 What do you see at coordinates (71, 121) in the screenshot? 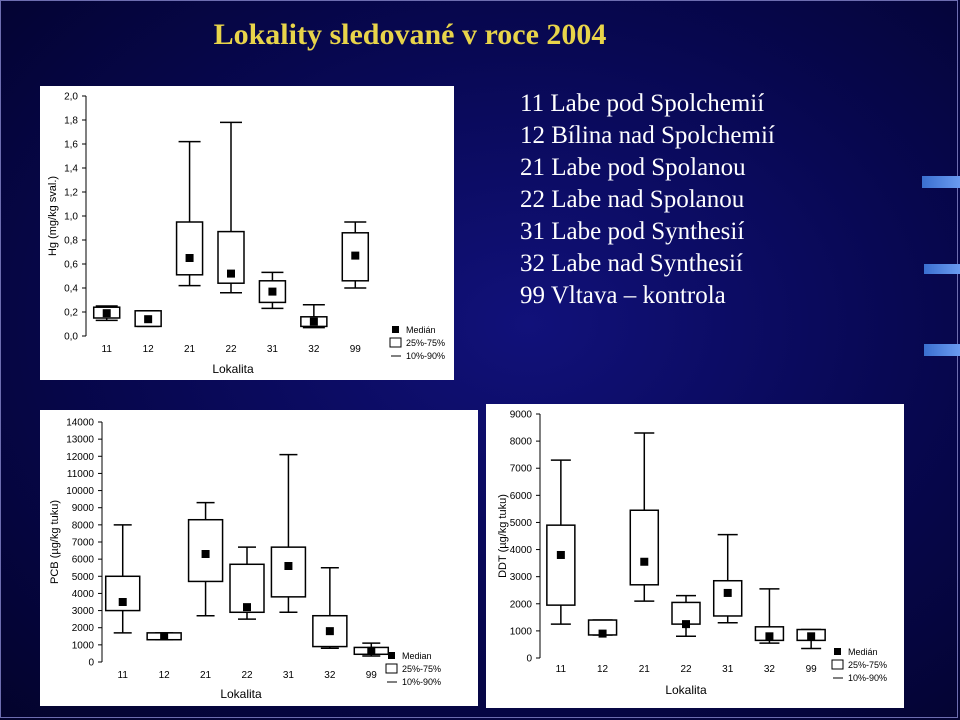
I see `y-tick-label: 1,8` at bounding box center [71, 121].